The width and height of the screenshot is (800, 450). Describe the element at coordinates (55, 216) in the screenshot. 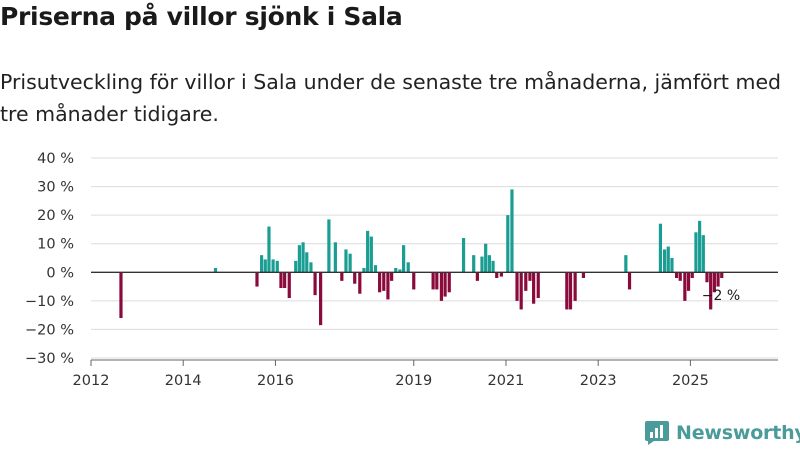

I see `y-tick-label: 20 %` at that location.